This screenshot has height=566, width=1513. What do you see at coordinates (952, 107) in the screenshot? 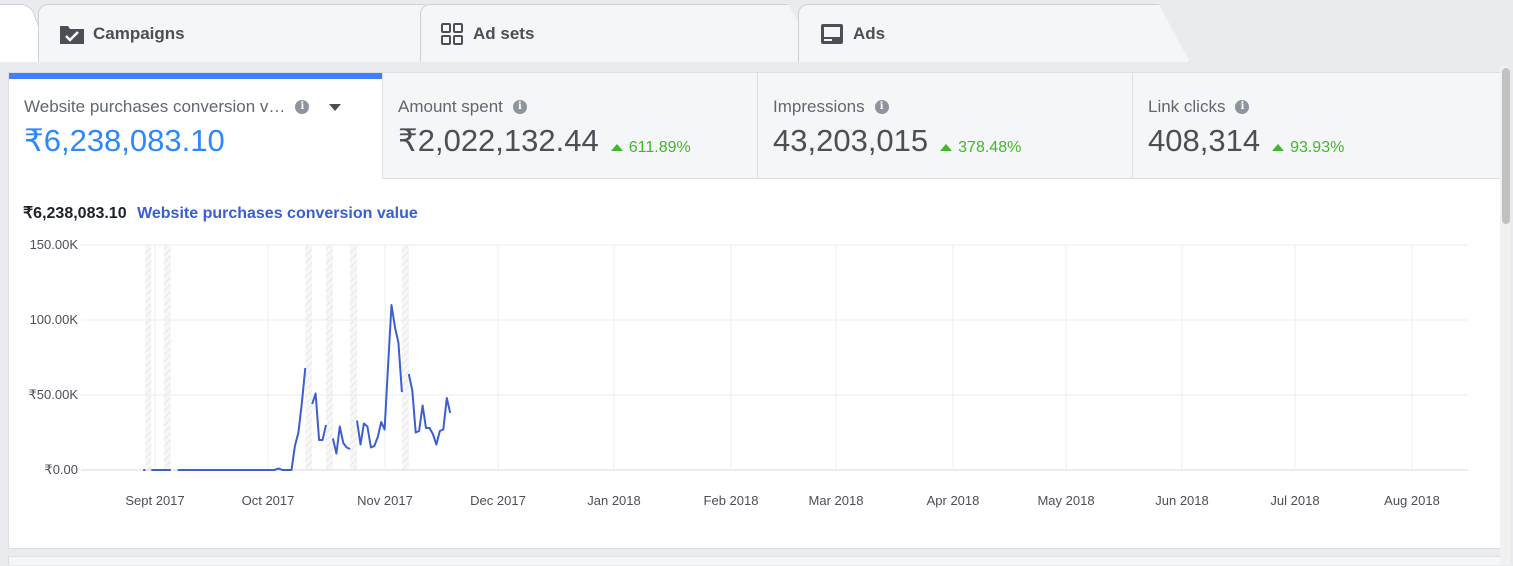
I see `metric-label-row: Impressions i` at bounding box center [952, 107].